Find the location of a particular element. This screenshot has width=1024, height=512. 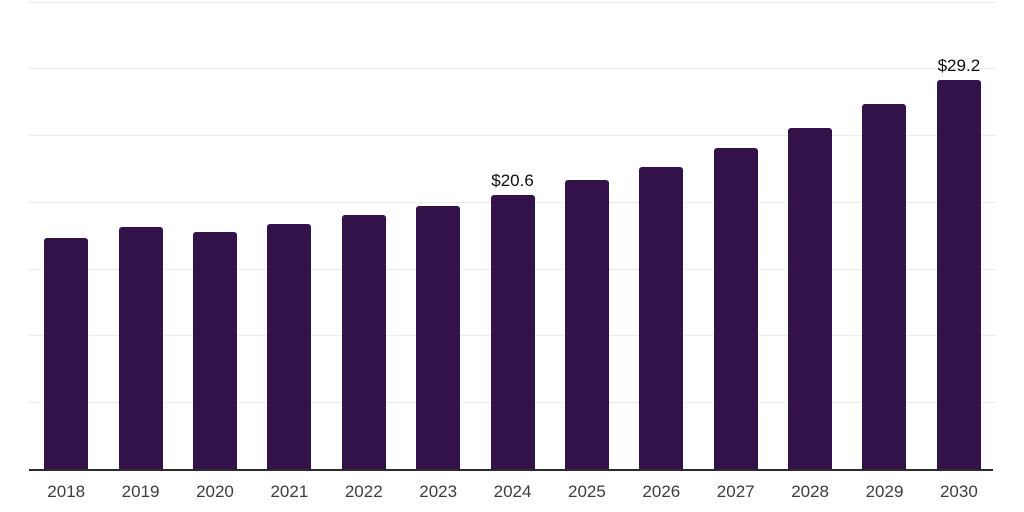

bar-slot-2024: $20.6 is located at coordinates (512, 235).